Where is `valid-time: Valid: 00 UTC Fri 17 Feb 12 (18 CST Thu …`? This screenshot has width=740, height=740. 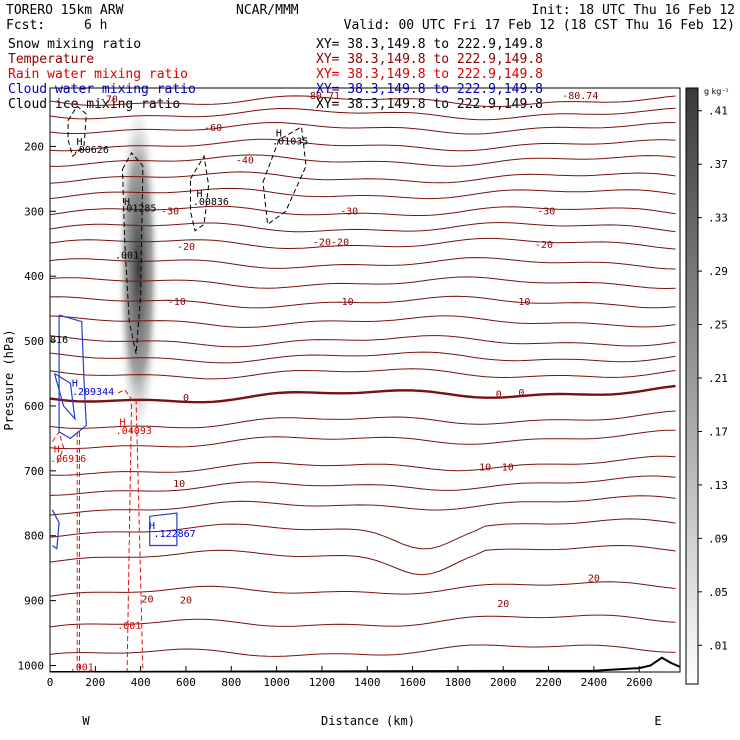 valid-time: Valid: 00 UTC Fri 17 Feb 12 (18 CST Thu … is located at coordinates (539, 25).